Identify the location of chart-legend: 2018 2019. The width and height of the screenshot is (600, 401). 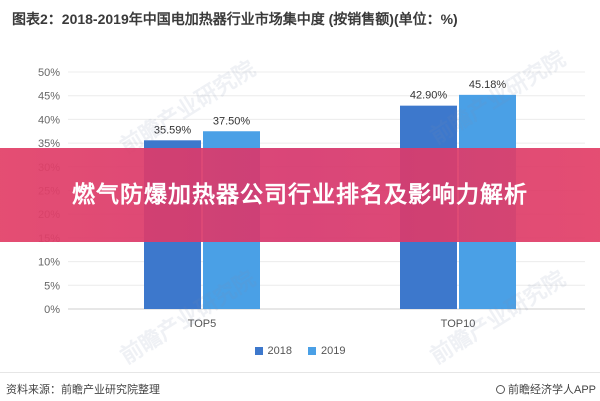
(300, 351).